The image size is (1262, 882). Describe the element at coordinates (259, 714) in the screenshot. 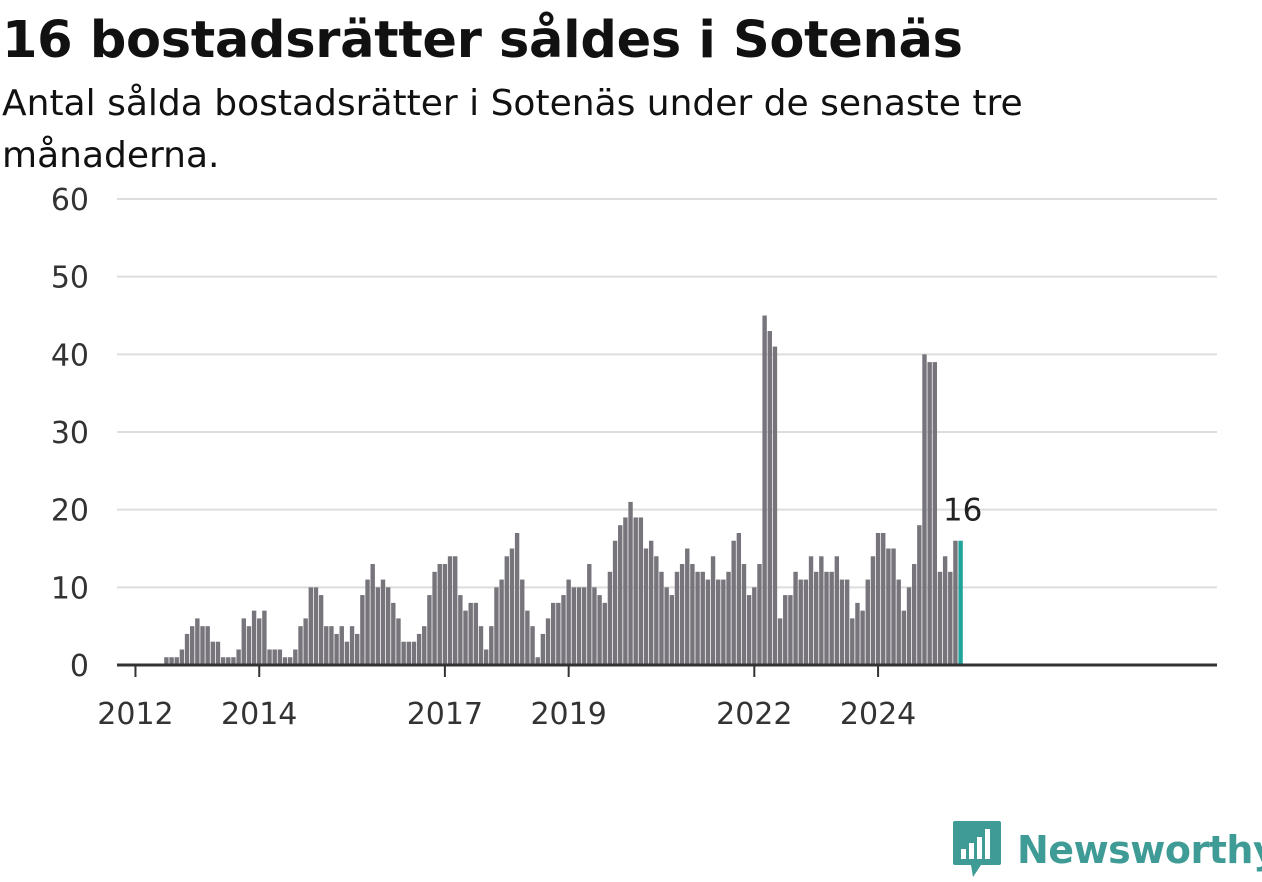

I see `x-tick-label: 2014` at that location.